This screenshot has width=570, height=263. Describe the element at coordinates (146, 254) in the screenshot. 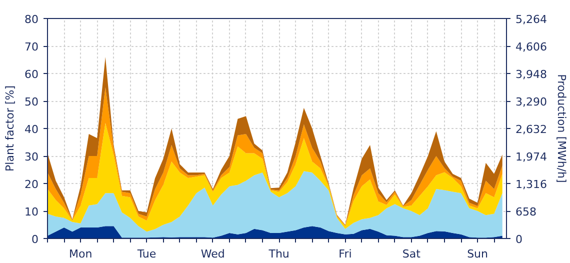

I see `x-tick-label: Tue` at that location.